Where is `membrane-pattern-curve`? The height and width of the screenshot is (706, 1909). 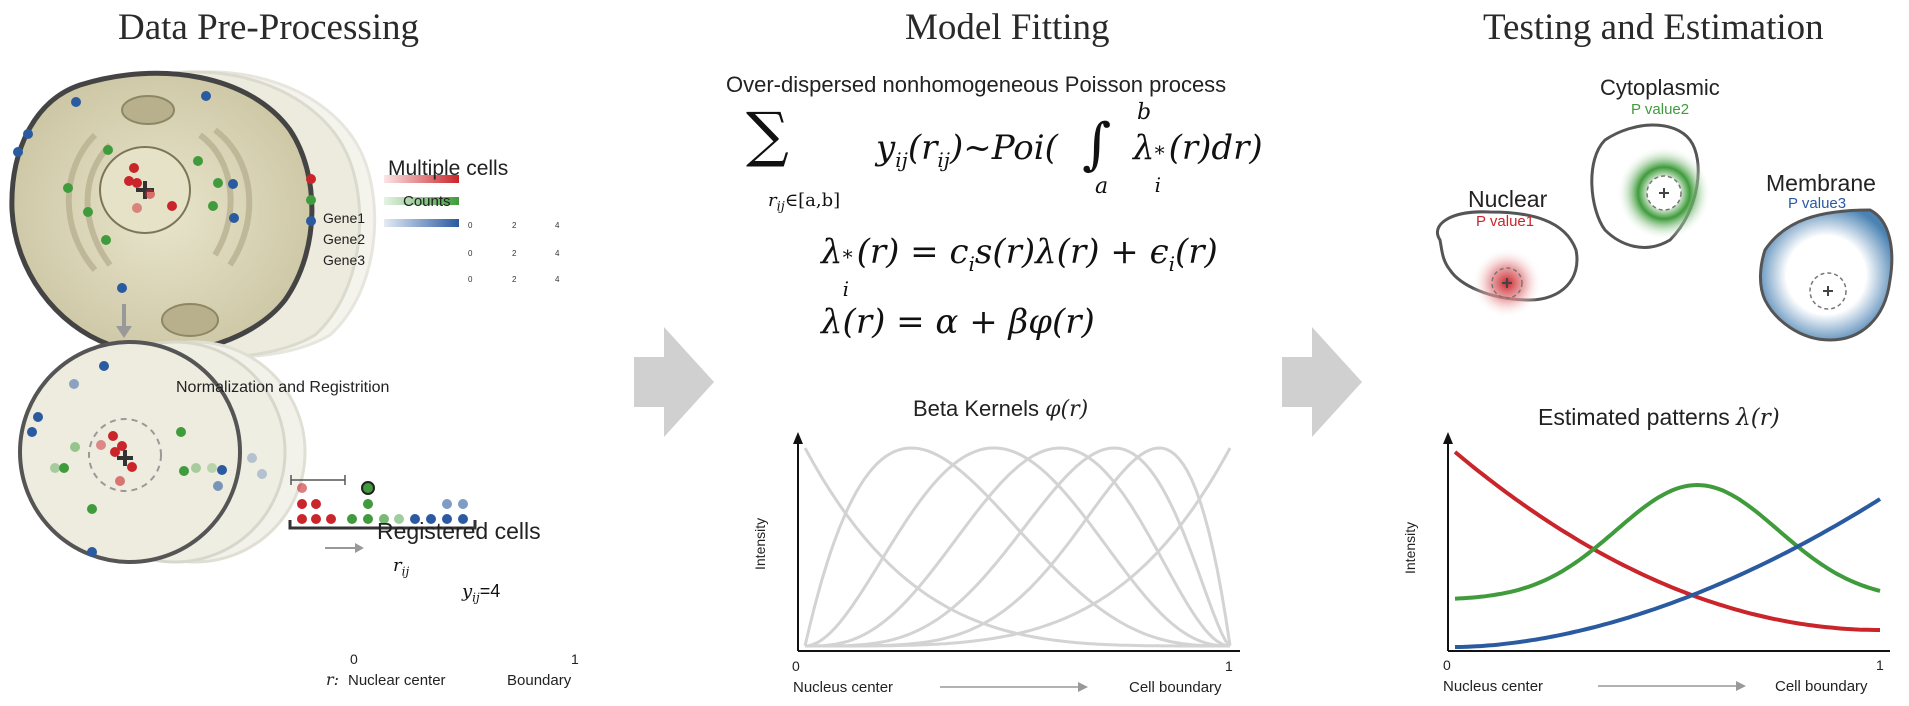
membrane-pattern-curve is located at coordinates (1668, 573).